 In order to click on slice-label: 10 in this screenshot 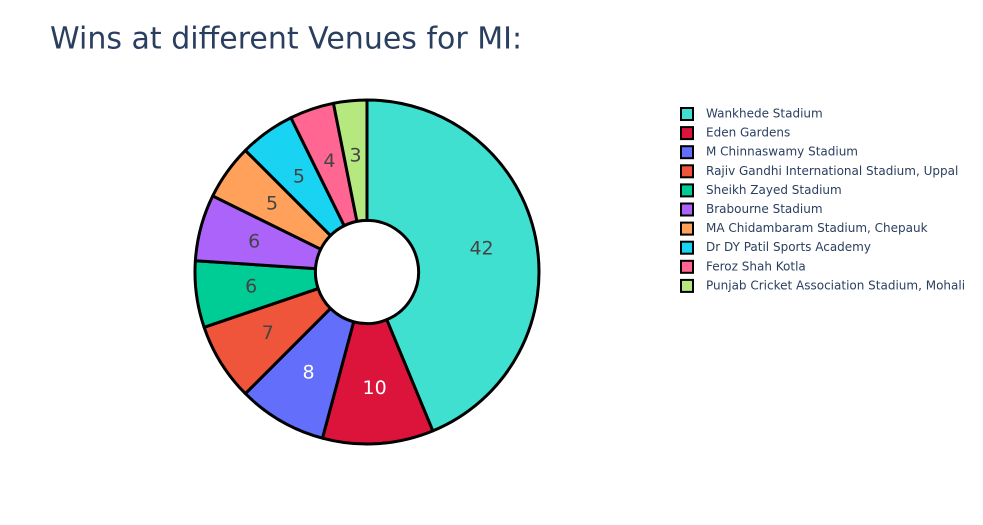, I will do `click(375, 388)`.